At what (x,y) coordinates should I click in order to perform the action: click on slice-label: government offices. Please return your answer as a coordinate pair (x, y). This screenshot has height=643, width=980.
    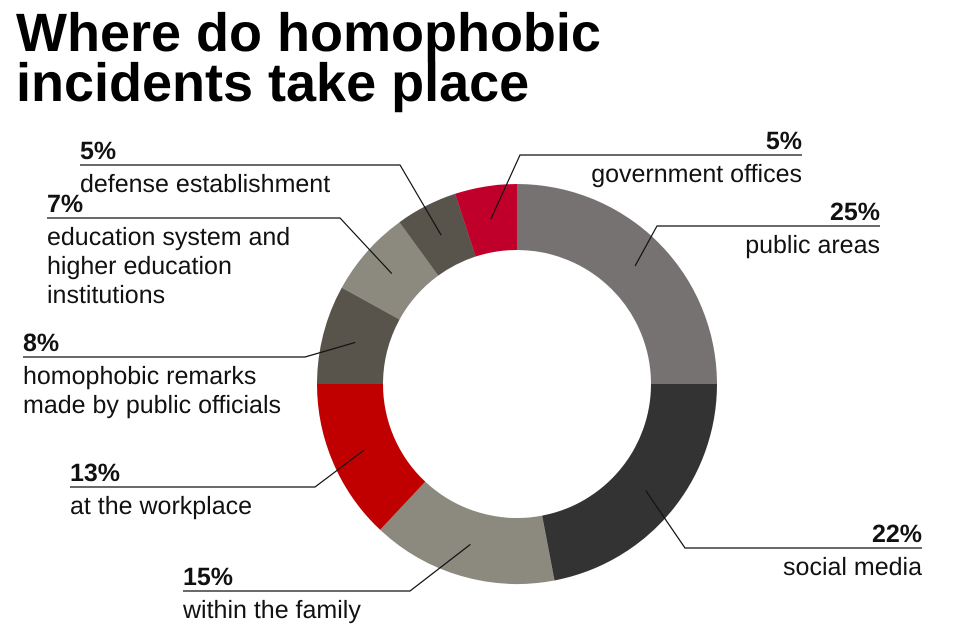
    Looking at the image, I should click on (696, 174).